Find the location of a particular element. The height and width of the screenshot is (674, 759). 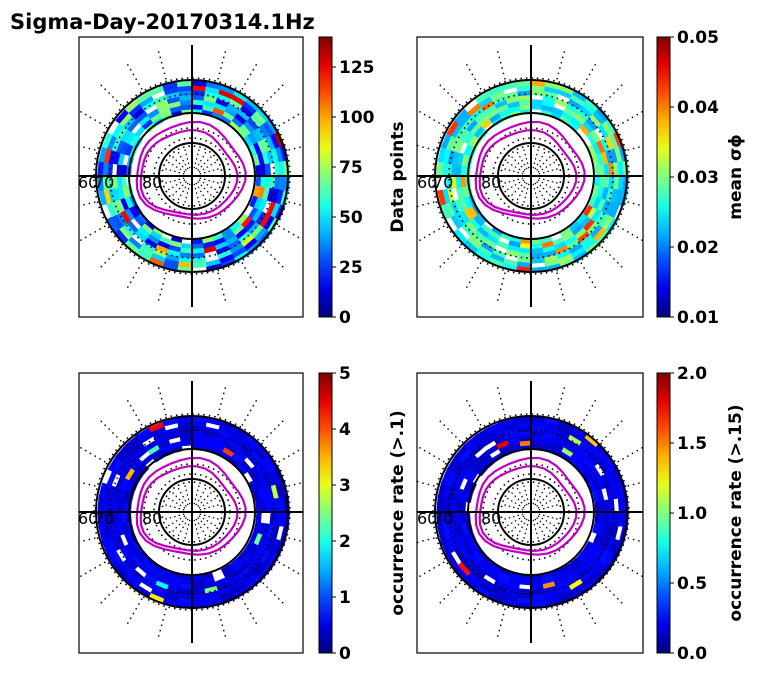

colorbar-gradient is located at coordinates (663, 513).